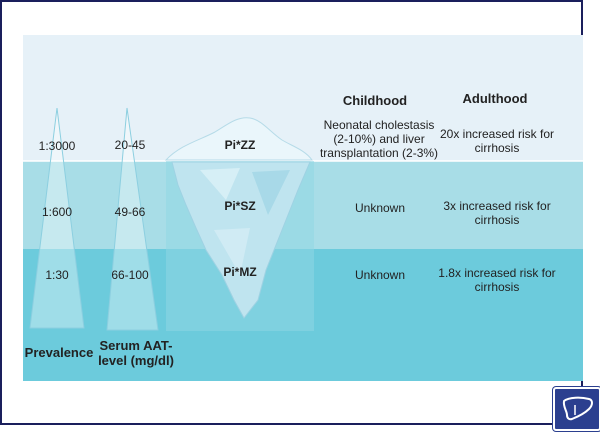 Image resolution: width=600 pixels, height=434 pixels. Describe the element at coordinates (240, 272) in the screenshot. I see `genotype-mz: Pi*MZ` at that location.